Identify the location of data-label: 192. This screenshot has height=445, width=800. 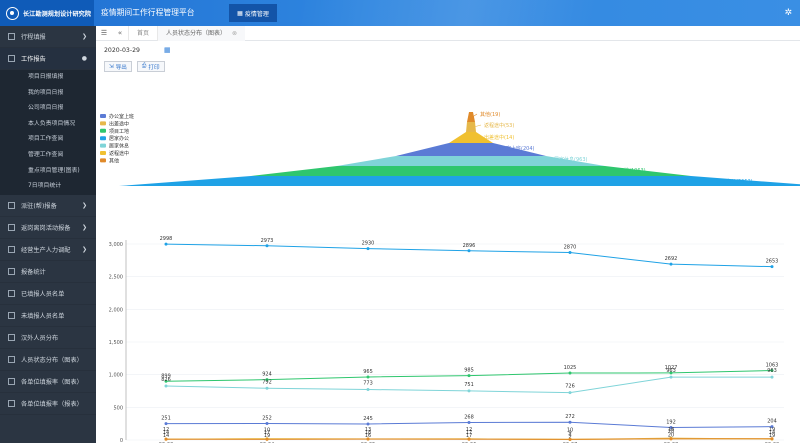
(671, 422).